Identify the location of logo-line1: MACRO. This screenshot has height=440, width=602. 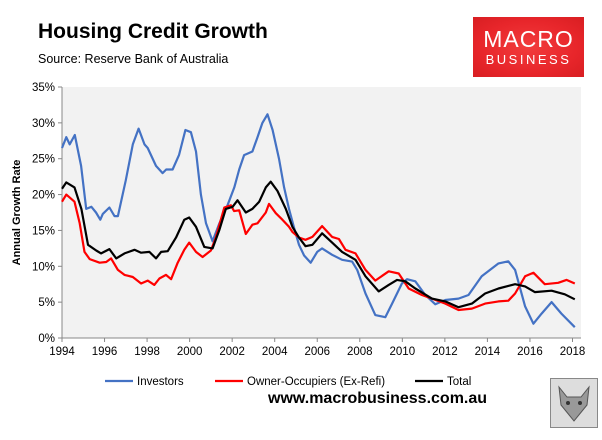
(528, 39).